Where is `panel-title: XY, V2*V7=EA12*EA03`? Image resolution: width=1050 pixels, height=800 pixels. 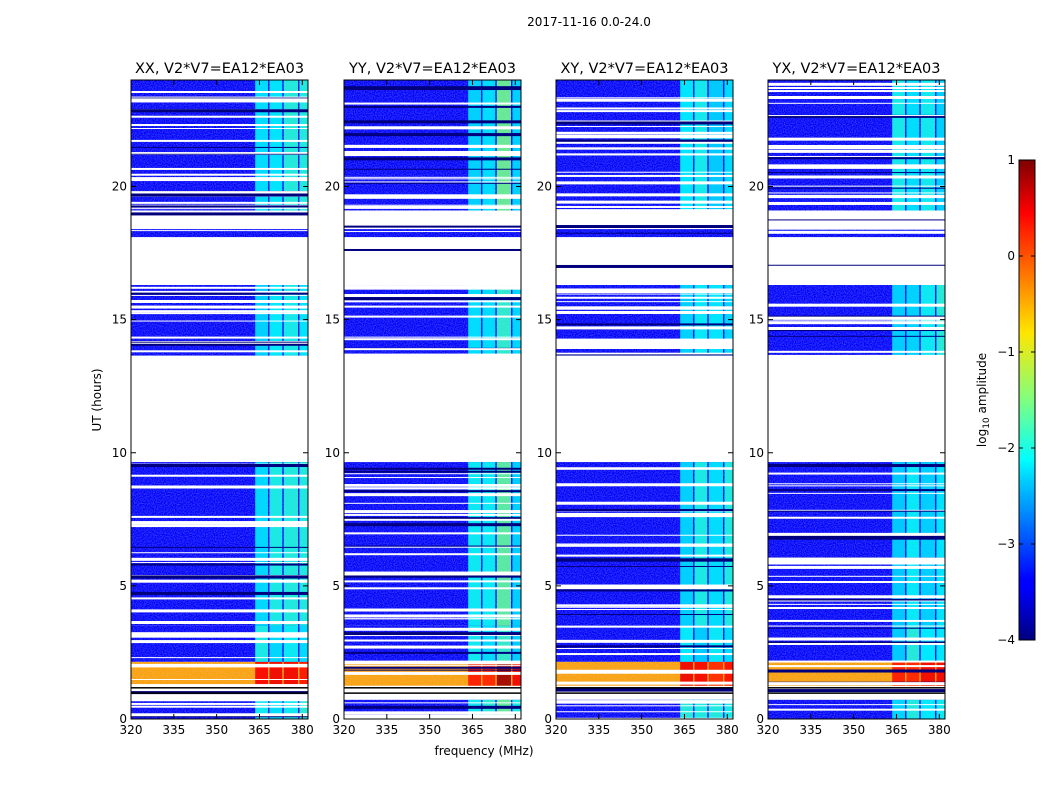 panel-title: XY, V2*V7=EA12*EA03 is located at coordinates (644, 69).